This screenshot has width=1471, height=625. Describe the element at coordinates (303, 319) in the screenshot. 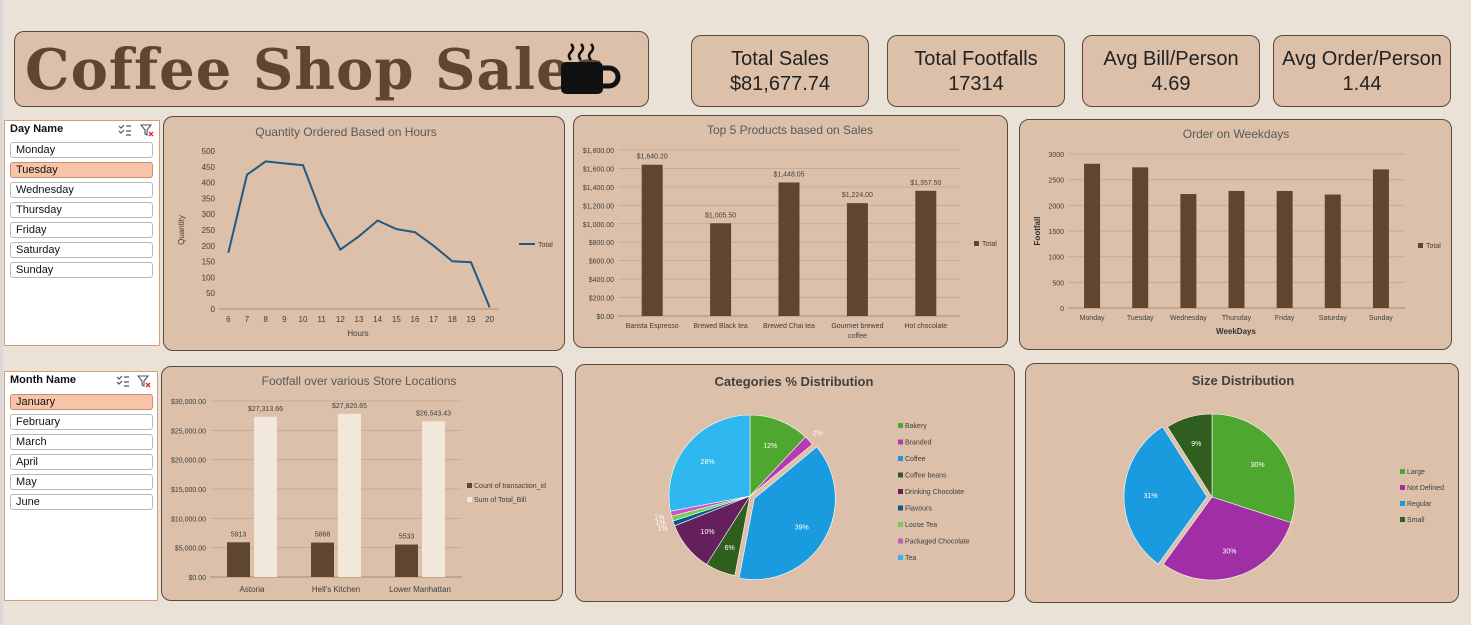

I see `x-tick-label: 10` at that location.